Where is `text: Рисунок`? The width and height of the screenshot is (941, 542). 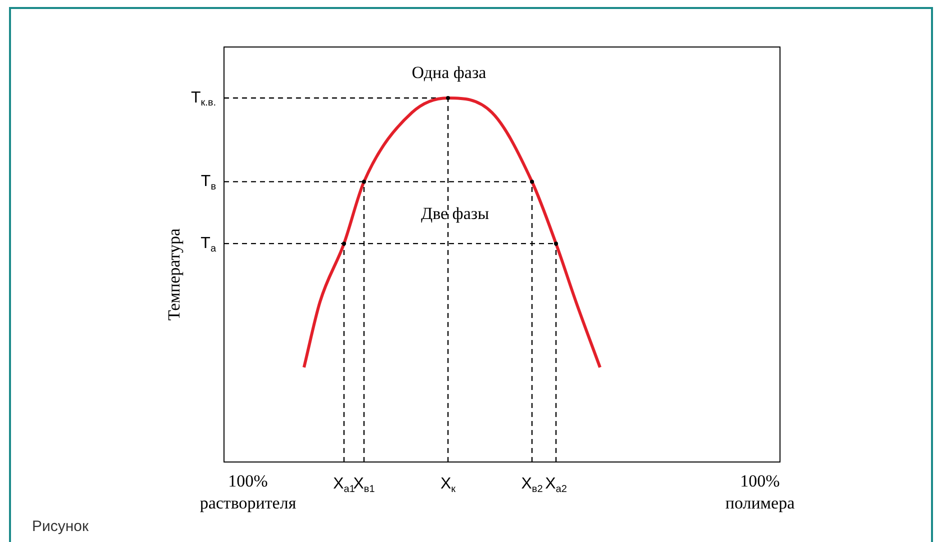
text: Рисунок is located at coordinates (60, 526).